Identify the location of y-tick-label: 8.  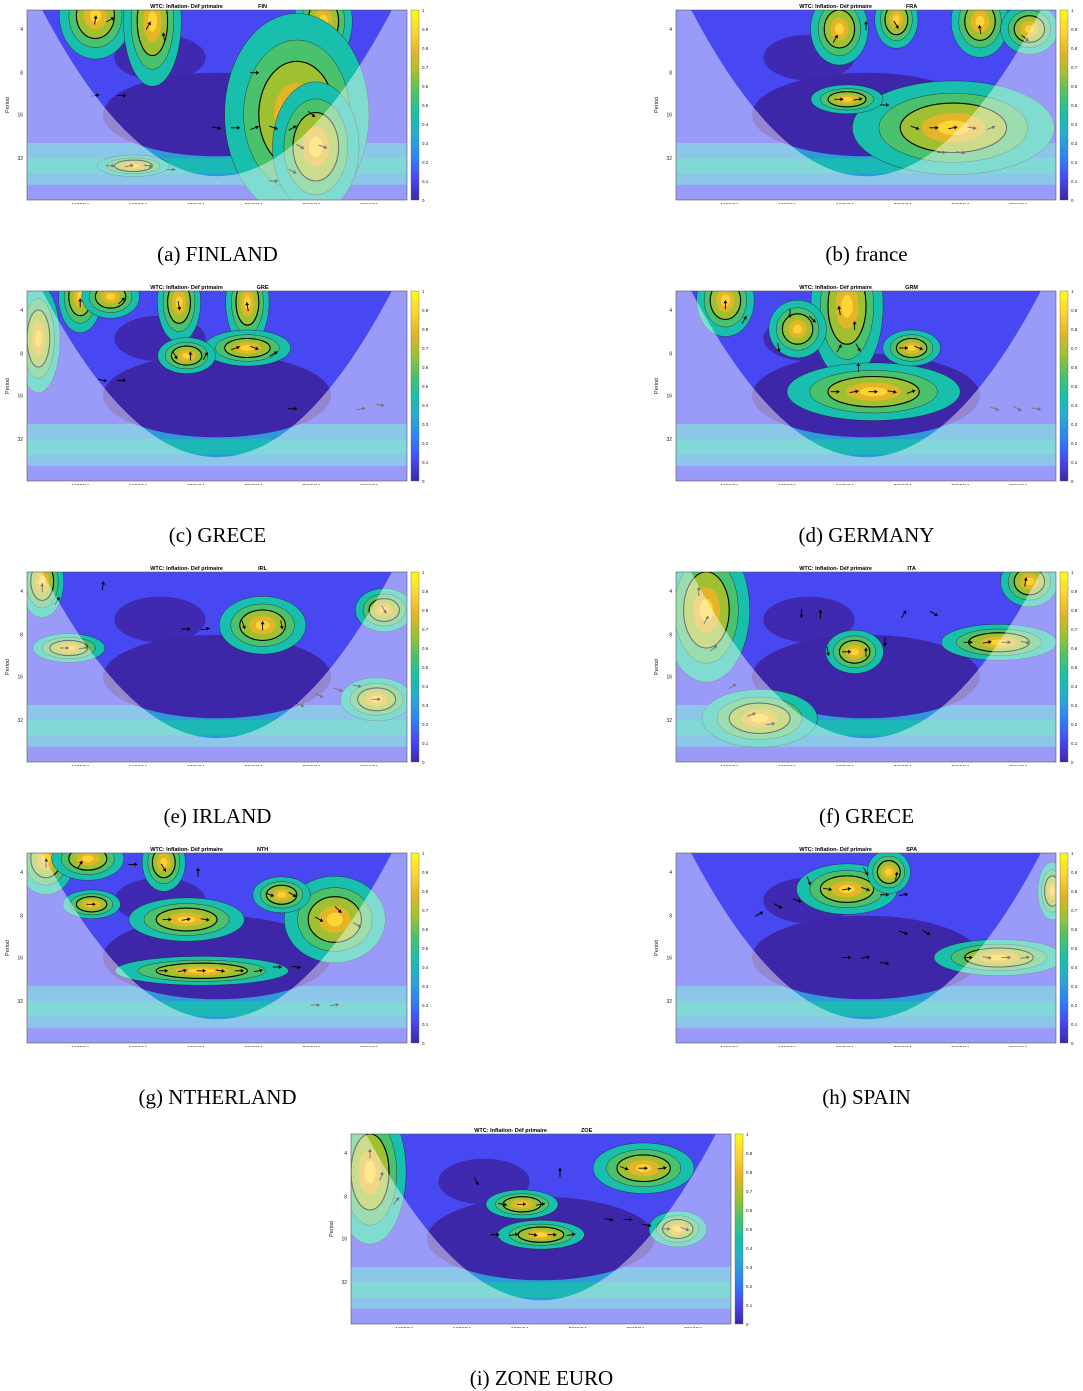
(670, 917).